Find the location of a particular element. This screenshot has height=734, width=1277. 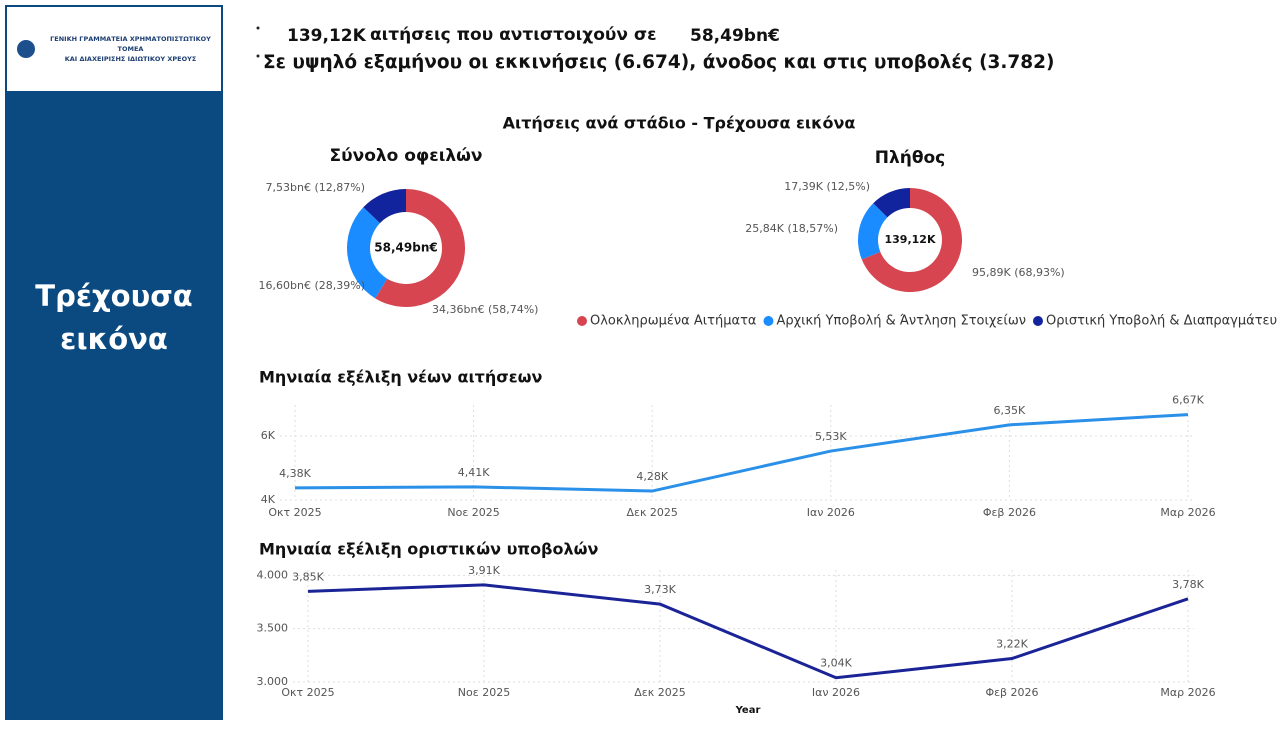

data-label: 5,53K is located at coordinates (831, 436).